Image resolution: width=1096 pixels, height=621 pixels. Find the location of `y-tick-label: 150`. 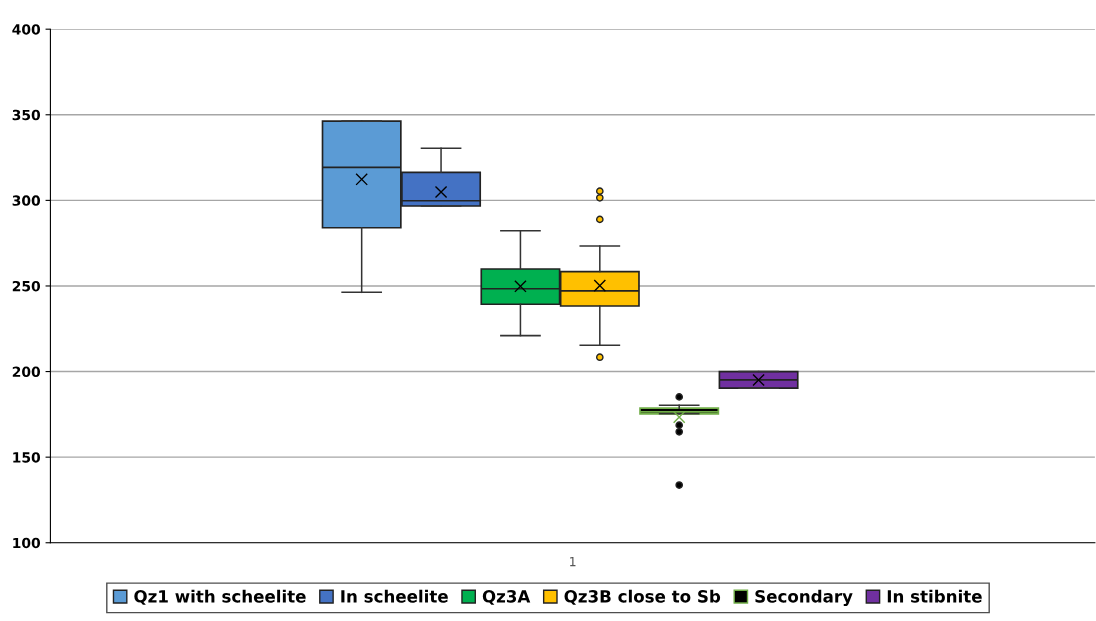

y-tick-label: 150 is located at coordinates (27, 457).